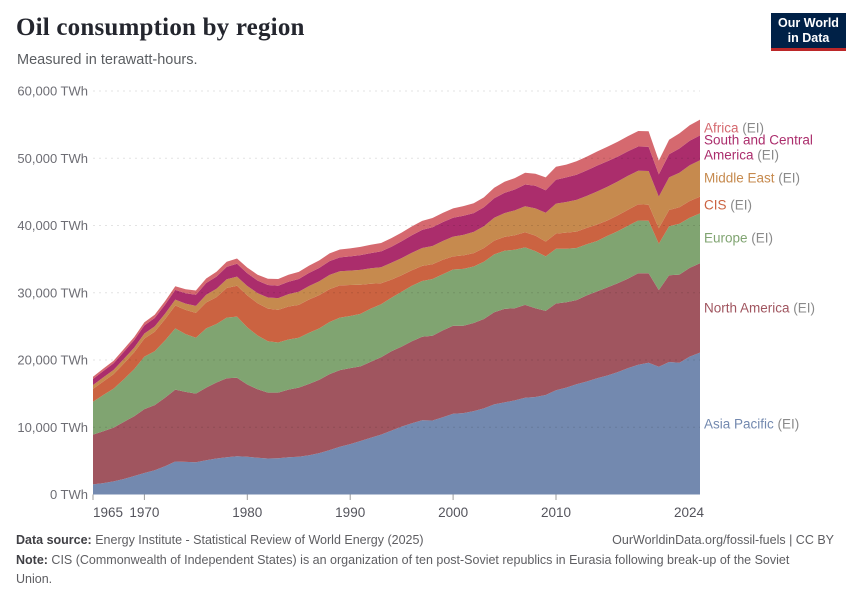 This screenshot has width=850, height=600. I want to click on x-axis-label: 1965, so click(108, 512).